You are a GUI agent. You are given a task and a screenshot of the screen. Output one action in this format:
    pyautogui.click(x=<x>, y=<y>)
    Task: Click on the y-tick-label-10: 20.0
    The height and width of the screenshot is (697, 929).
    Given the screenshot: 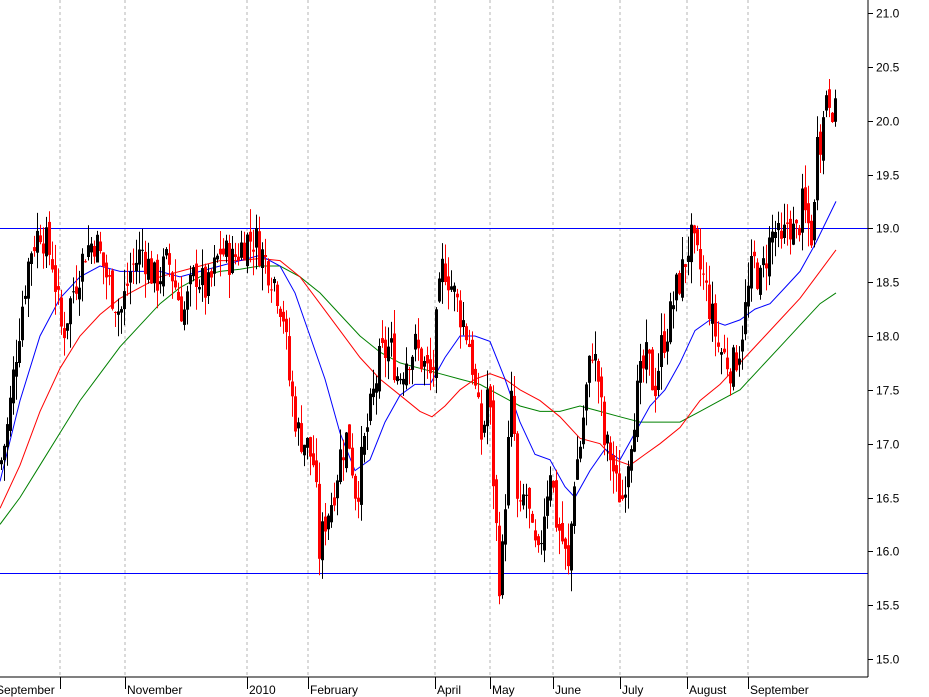 What is the action you would take?
    pyautogui.click(x=888, y=122)
    